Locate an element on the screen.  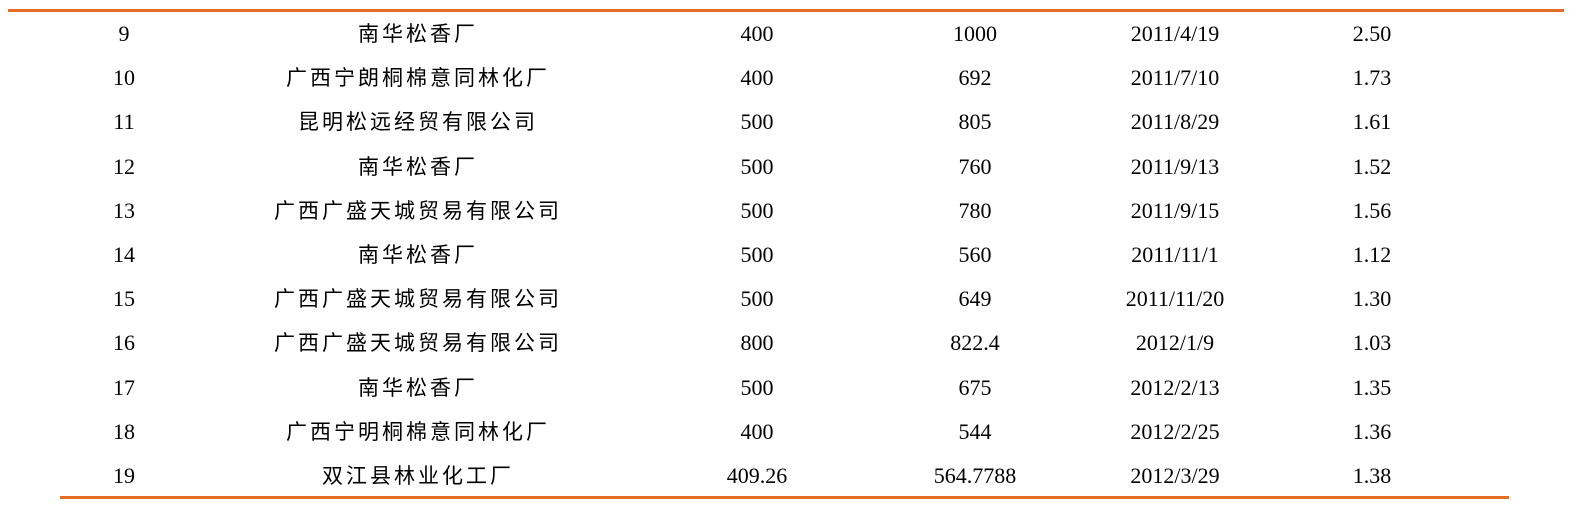
cell-number: 15 is located at coordinates (124, 299).